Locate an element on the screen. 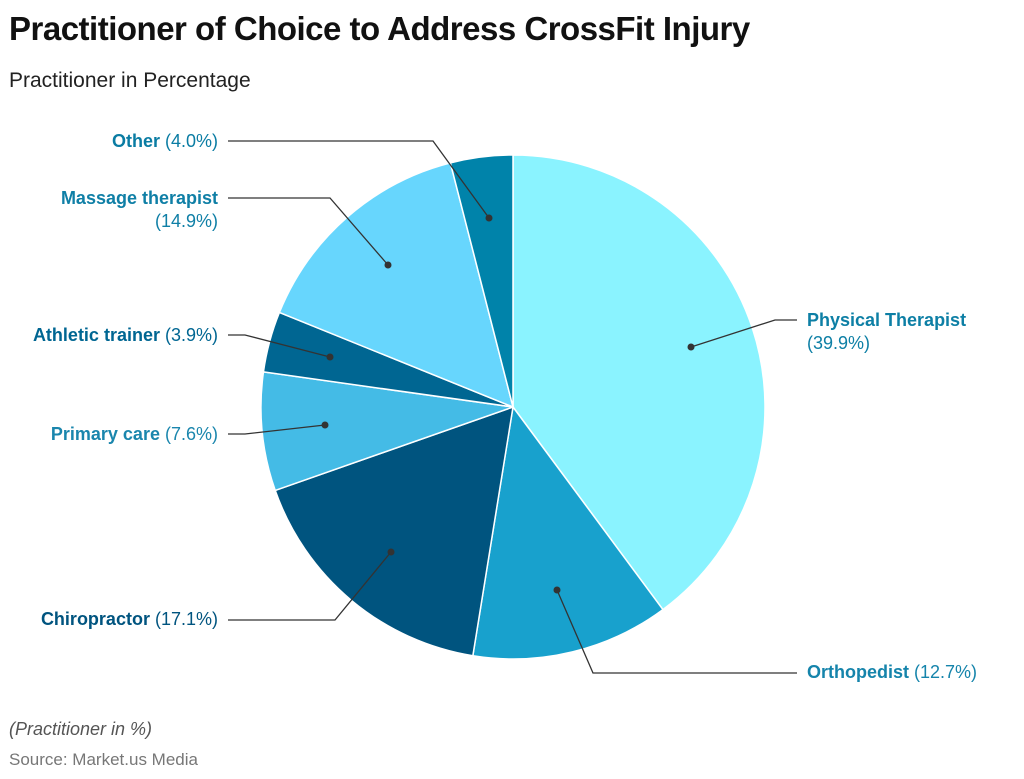 The height and width of the screenshot is (779, 1024). pie-slice-other is located at coordinates (481, 281).